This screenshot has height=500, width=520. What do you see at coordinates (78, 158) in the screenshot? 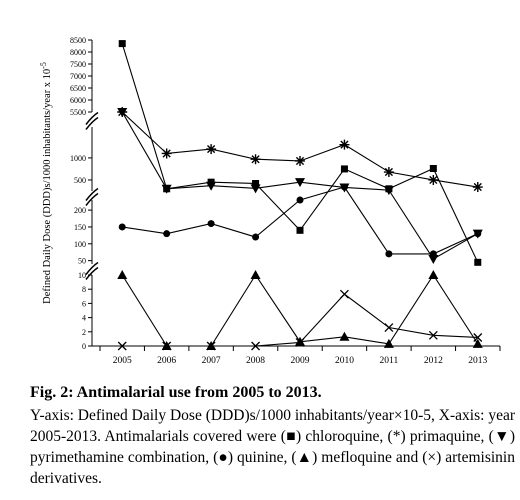
I see `y-tick-label: 1000` at bounding box center [78, 158].